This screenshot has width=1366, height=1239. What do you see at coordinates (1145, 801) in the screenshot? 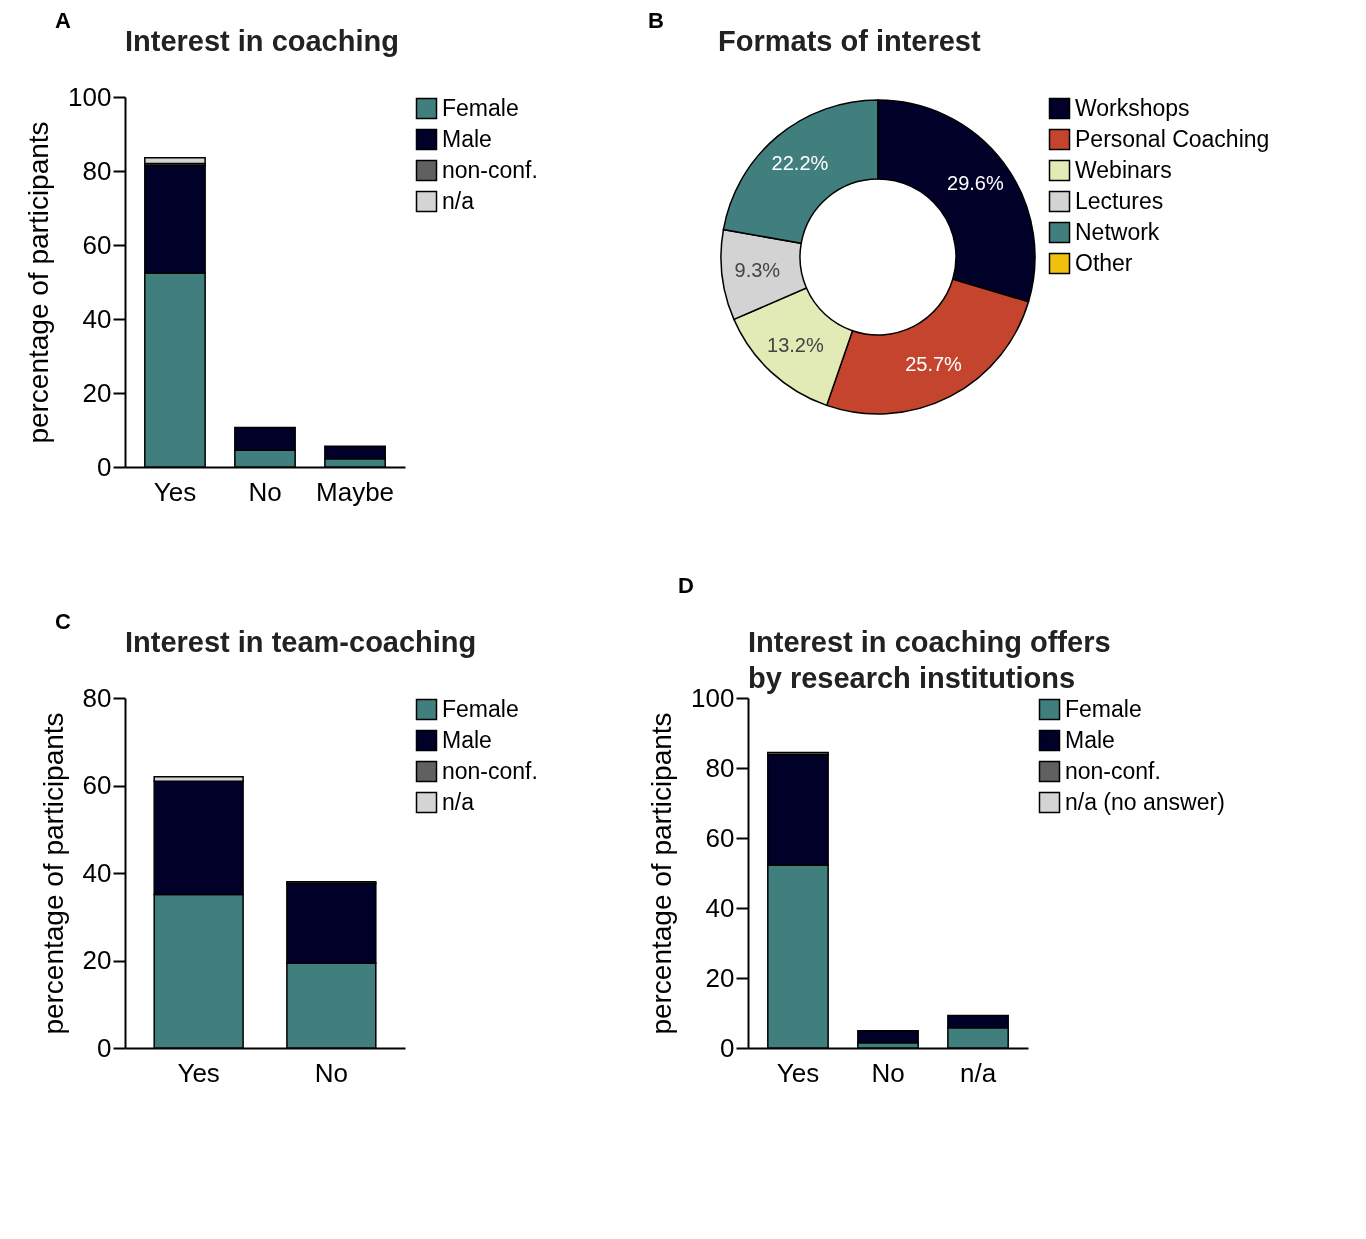
I see `legend-label: n/a (no answer)` at bounding box center [1145, 801].